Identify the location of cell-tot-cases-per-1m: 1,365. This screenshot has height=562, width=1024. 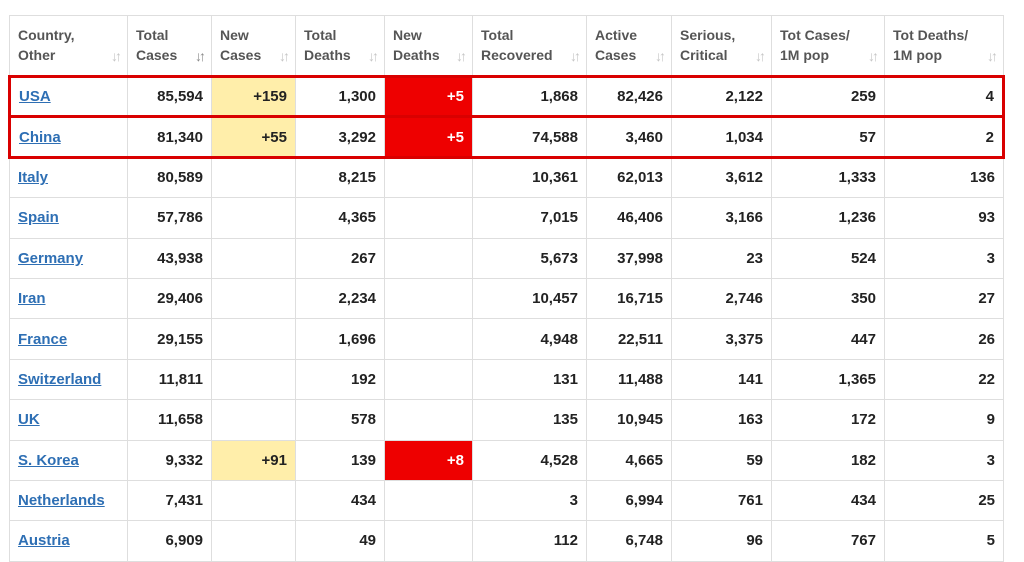
(828, 379).